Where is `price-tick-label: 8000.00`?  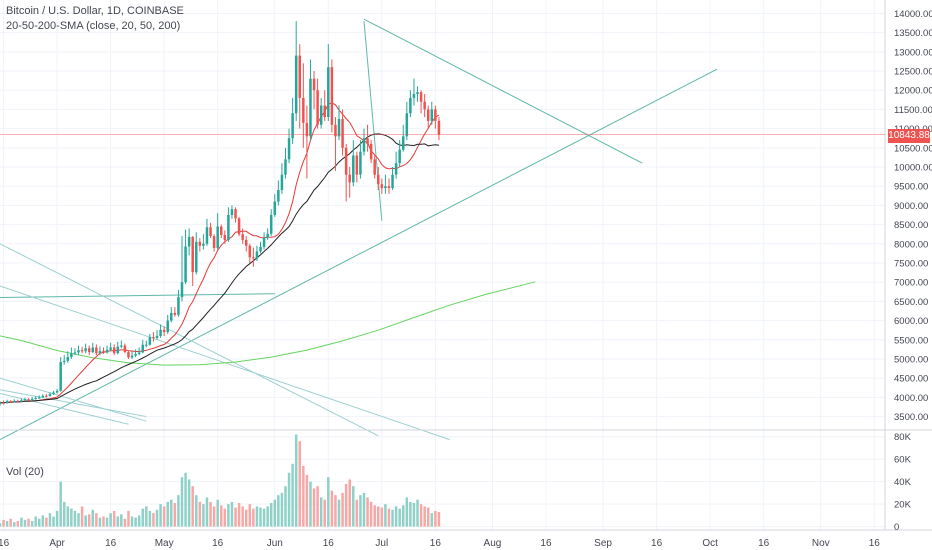 price-tick-label: 8000.00 is located at coordinates (911, 244).